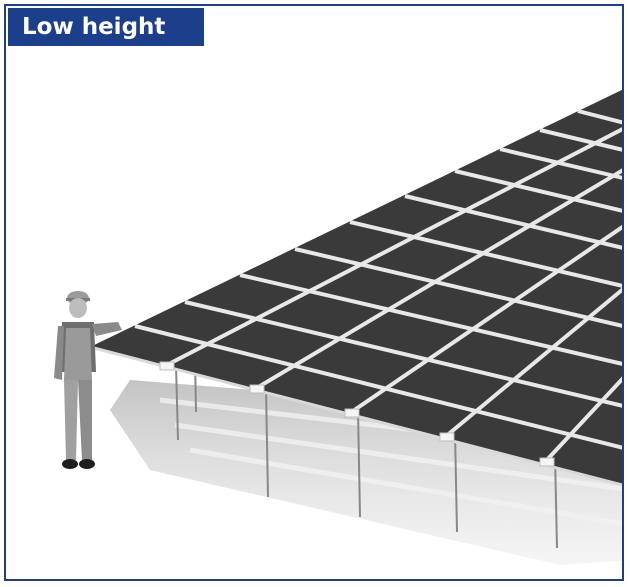 The image size is (630, 587). Describe the element at coordinates (357, 414) in the screenshot. I see `rail-clamps` at that location.